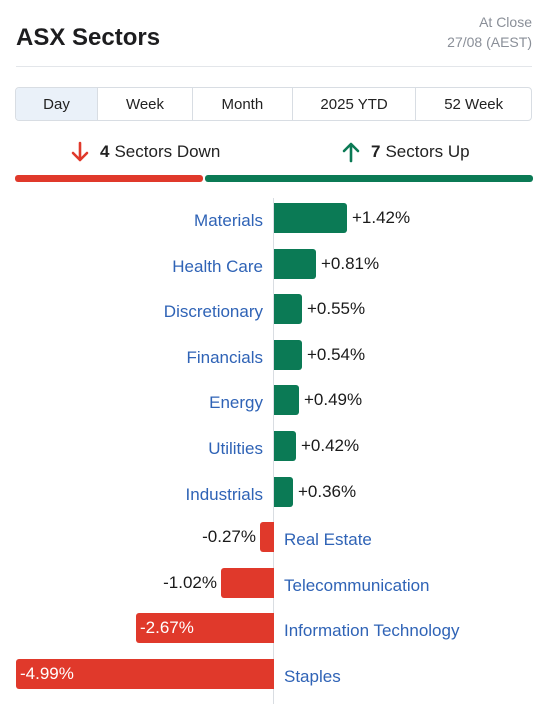 This screenshot has height=707, width=541. What do you see at coordinates (489, 32) in the screenshot?
I see `market-status: At Close 27/08 (AEST)` at bounding box center [489, 32].